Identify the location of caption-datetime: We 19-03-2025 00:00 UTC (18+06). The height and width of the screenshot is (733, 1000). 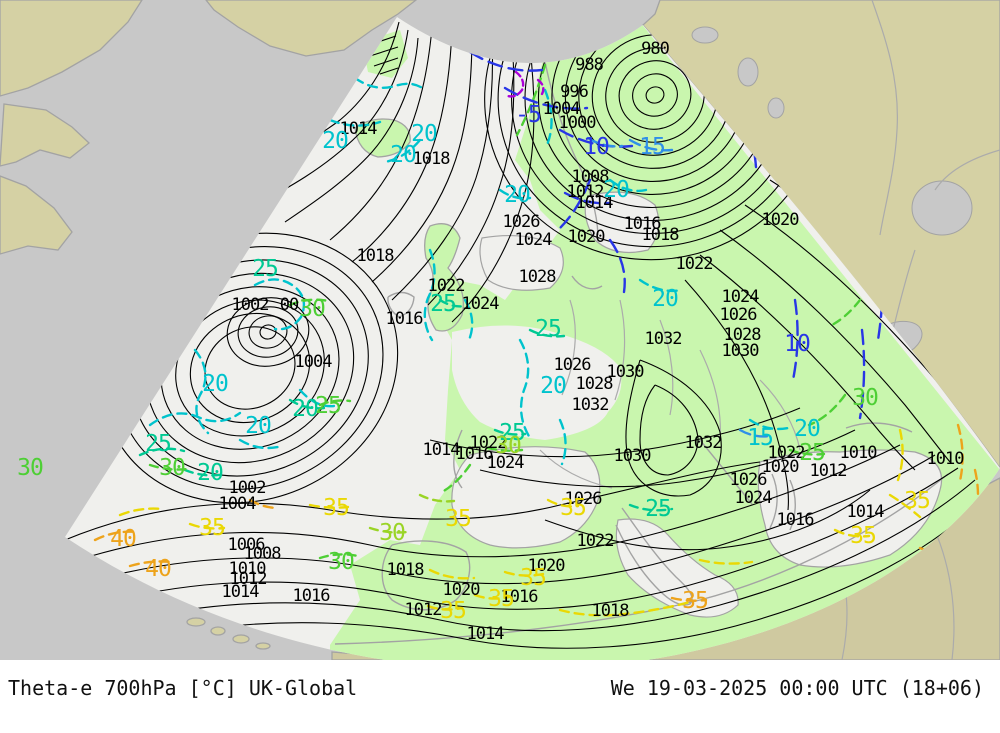
(797, 688).